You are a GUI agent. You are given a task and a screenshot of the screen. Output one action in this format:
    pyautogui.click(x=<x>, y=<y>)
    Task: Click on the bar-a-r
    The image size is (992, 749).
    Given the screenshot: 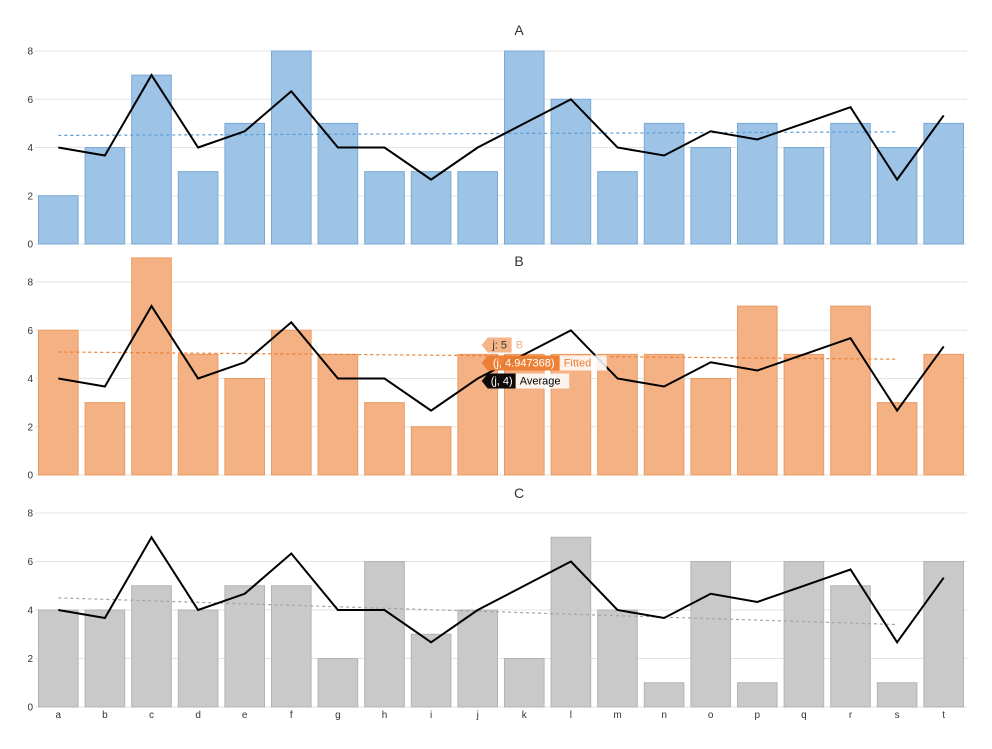 What is the action you would take?
    pyautogui.click(x=850, y=183)
    